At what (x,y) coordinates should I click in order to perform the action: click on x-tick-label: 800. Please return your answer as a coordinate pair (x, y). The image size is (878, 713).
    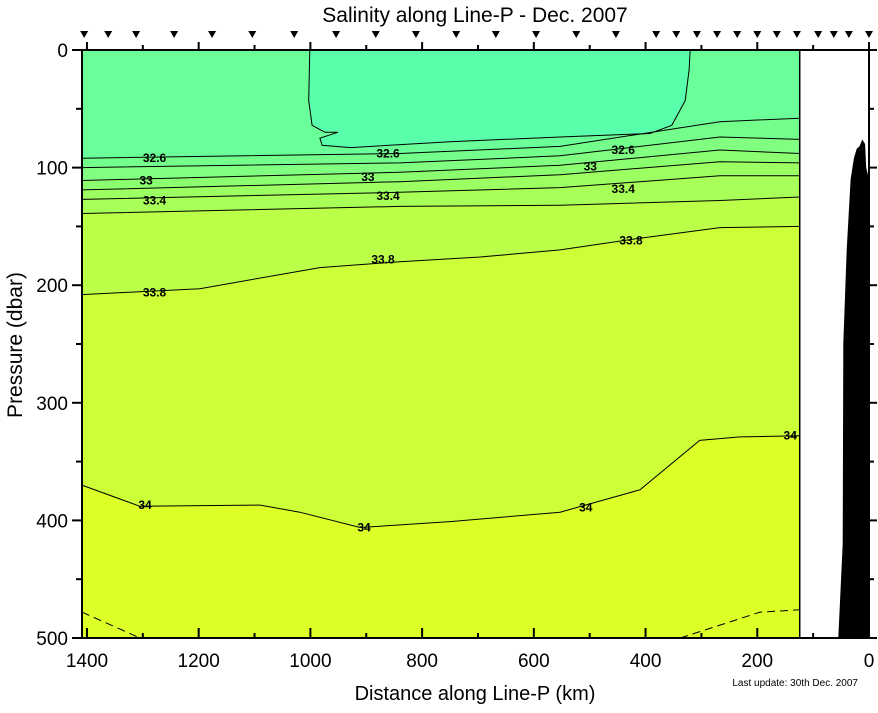
    Looking at the image, I should click on (422, 661).